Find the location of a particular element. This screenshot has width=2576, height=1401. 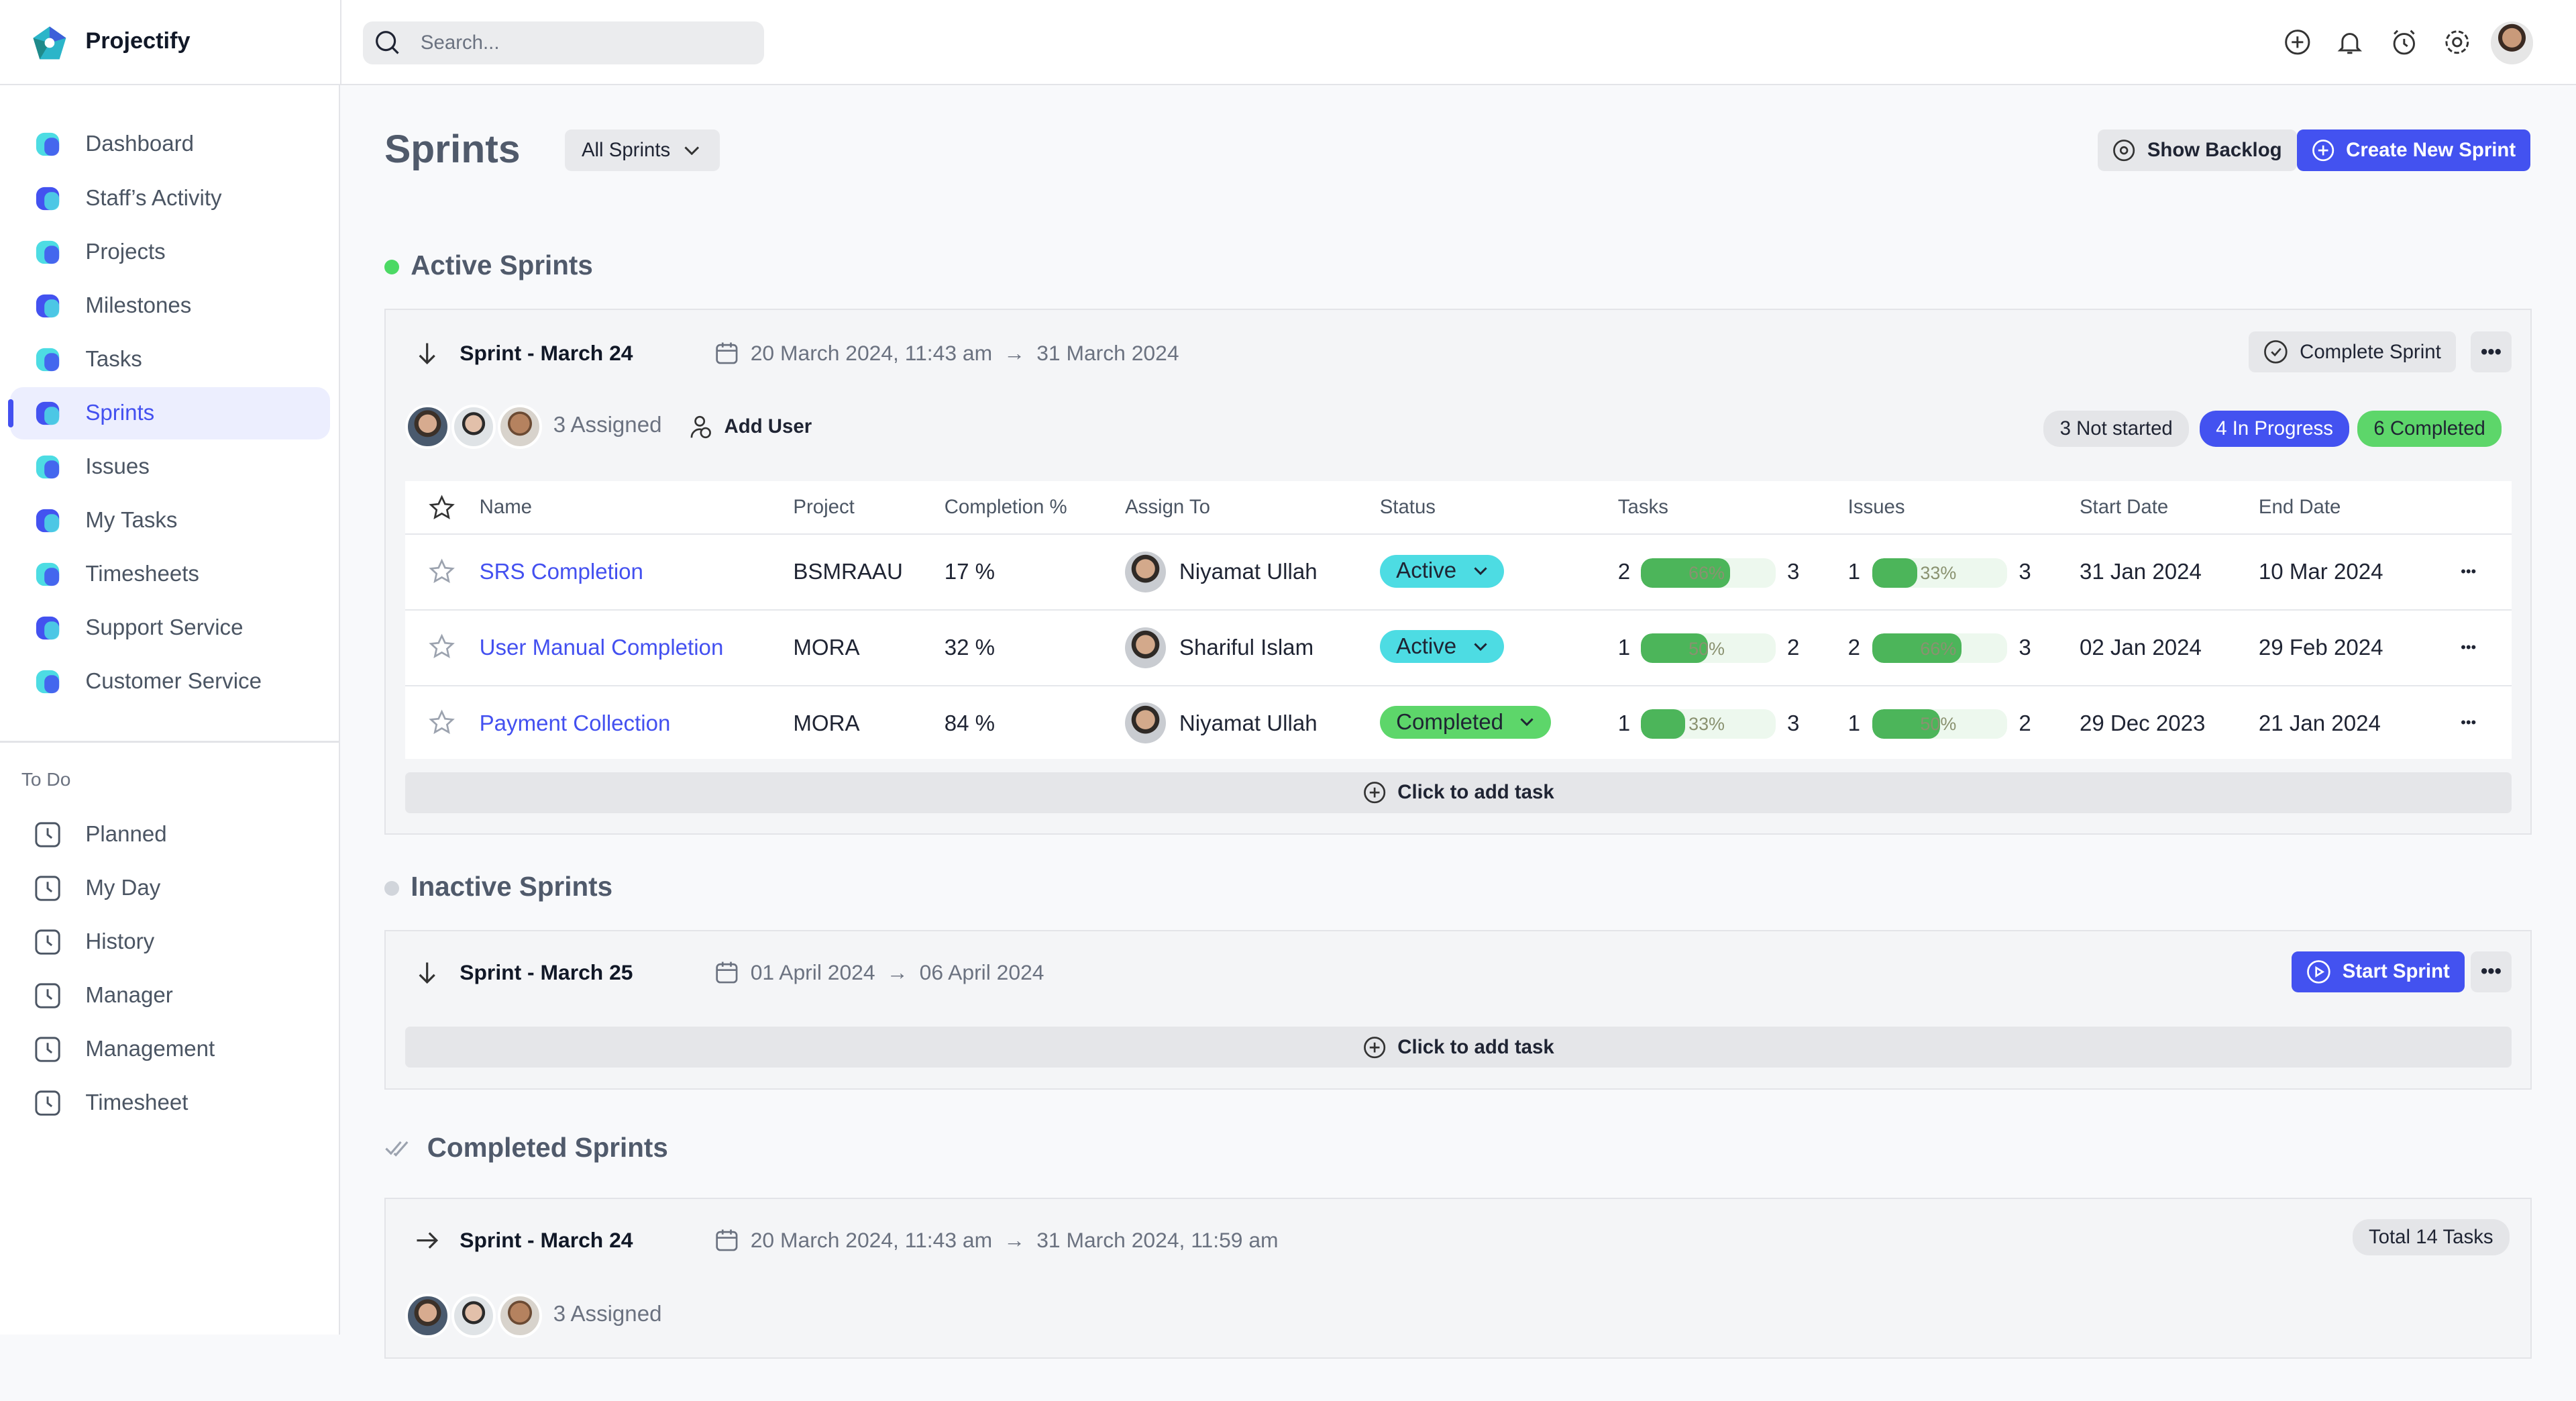

more-dots-icon: ••• is located at coordinates (2491, 972).